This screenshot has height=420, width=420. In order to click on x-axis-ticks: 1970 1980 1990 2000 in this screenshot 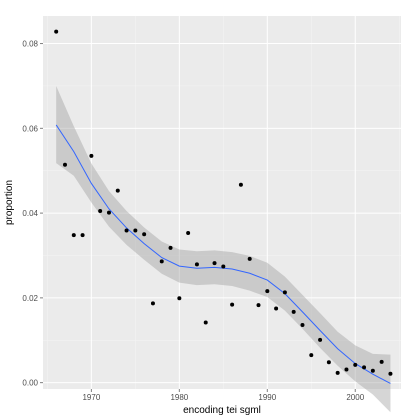, I will do `click(223, 395)`.